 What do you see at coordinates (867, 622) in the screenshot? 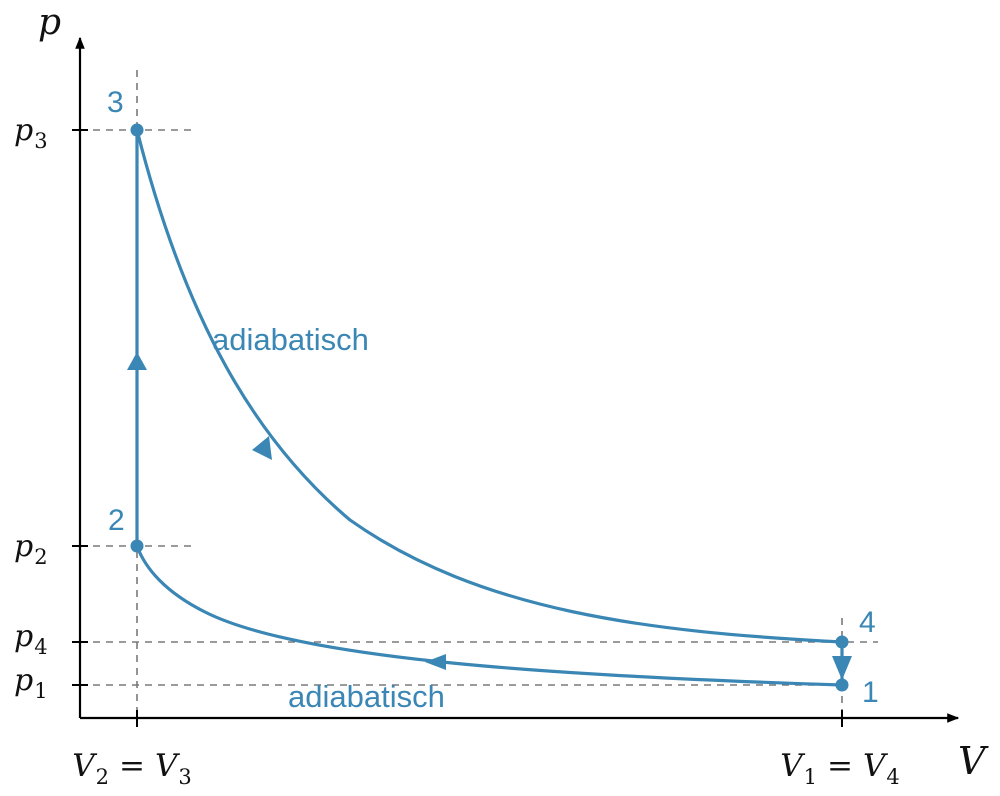
I see `state-label-4: 4` at bounding box center [867, 622].